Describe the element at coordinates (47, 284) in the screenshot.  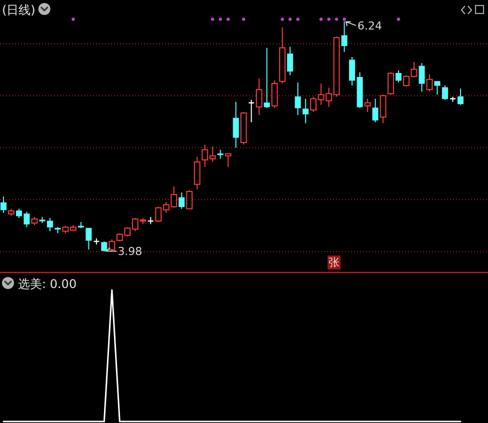
I see `chart-title: 选美: 0.00` at that location.